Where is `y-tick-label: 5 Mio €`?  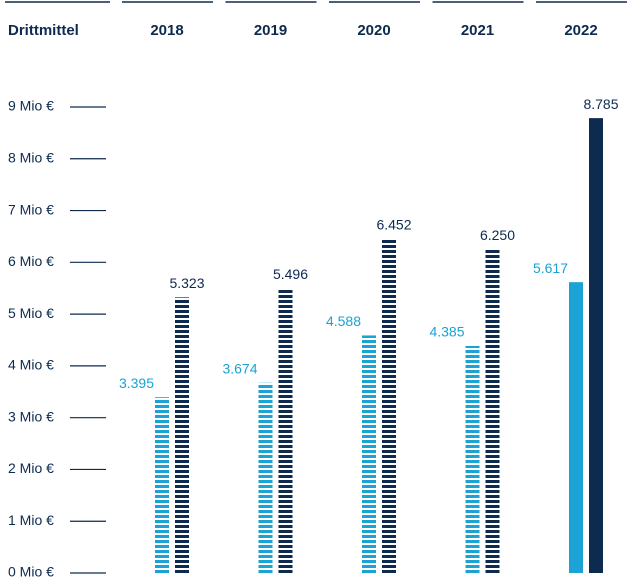
y-tick-label: 5 Mio € is located at coordinates (31, 313).